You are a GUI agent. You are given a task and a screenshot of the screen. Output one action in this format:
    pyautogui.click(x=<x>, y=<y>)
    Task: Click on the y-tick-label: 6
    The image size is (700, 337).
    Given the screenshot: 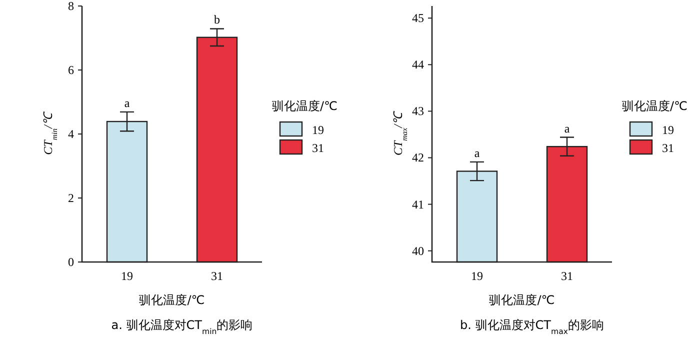 What is the action you would take?
    pyautogui.click(x=71, y=70)
    